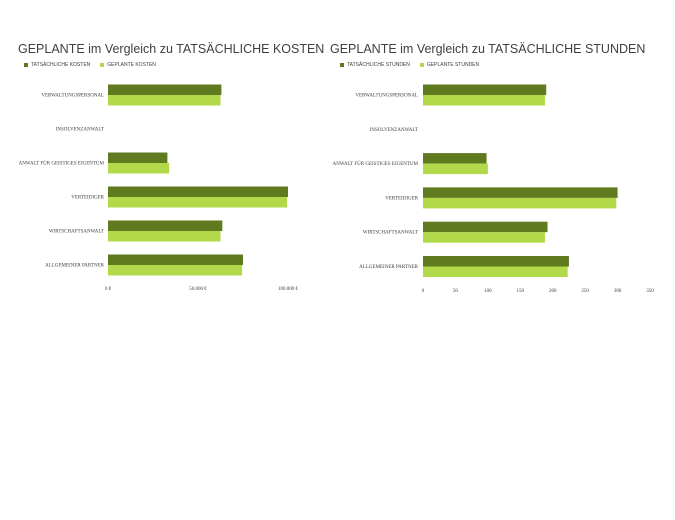 Image resolution: width=675 pixels, height=520 pixels. What do you see at coordinates (488, 291) in the screenshot?
I see `x-tick-label: 100` at bounding box center [488, 291].